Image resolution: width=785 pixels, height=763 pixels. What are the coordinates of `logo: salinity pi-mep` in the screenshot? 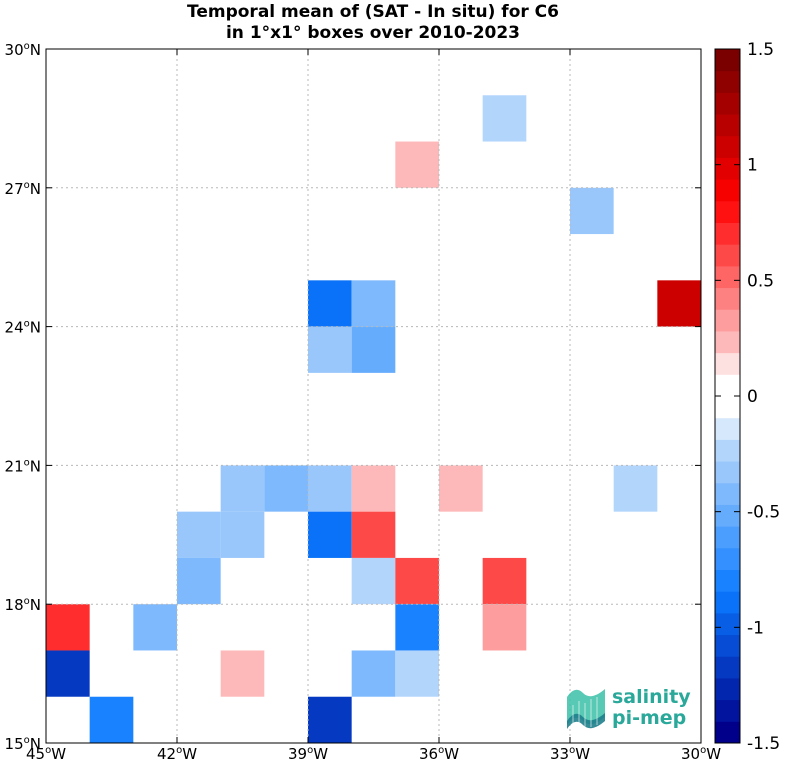 It's located at (629, 707).